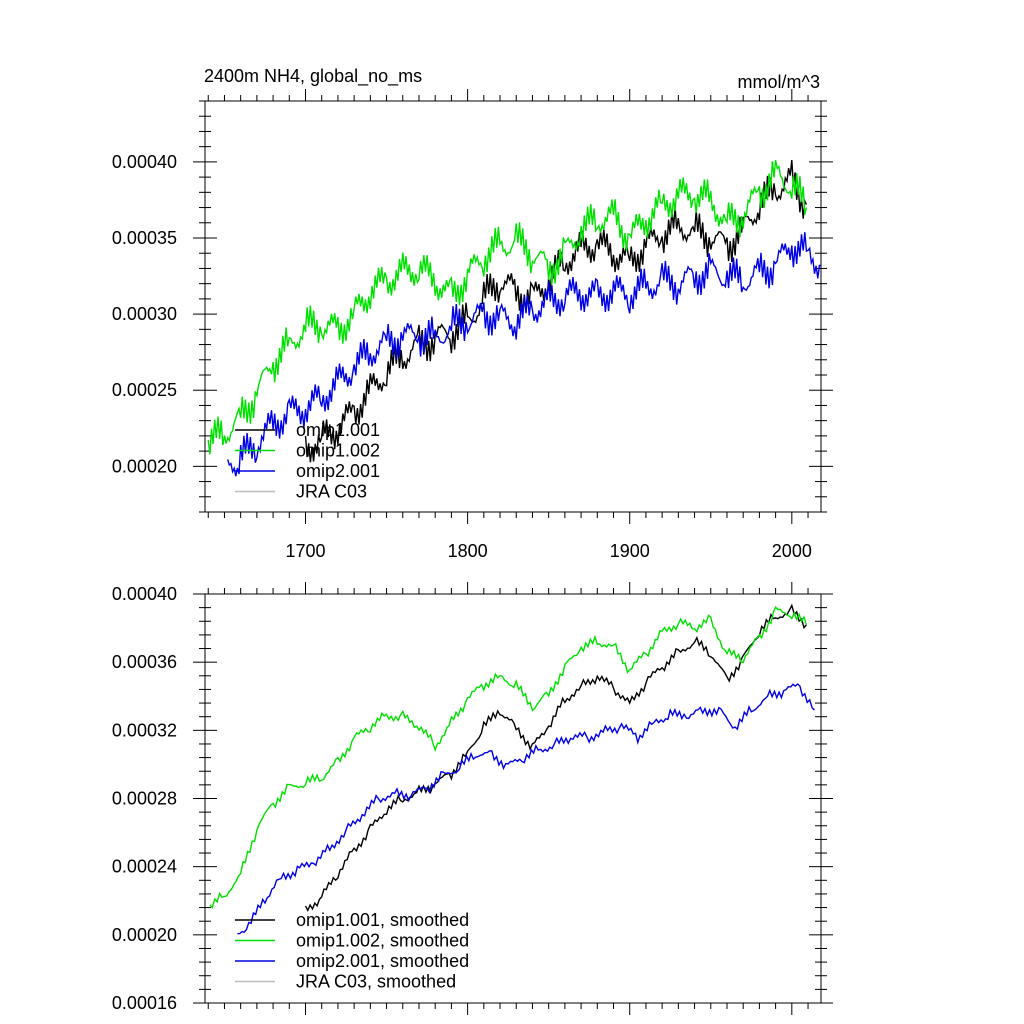 This screenshot has width=1024, height=1024. Describe the element at coordinates (382, 941) in the screenshot. I see `legend-label: omip1.002, smoothed` at that location.